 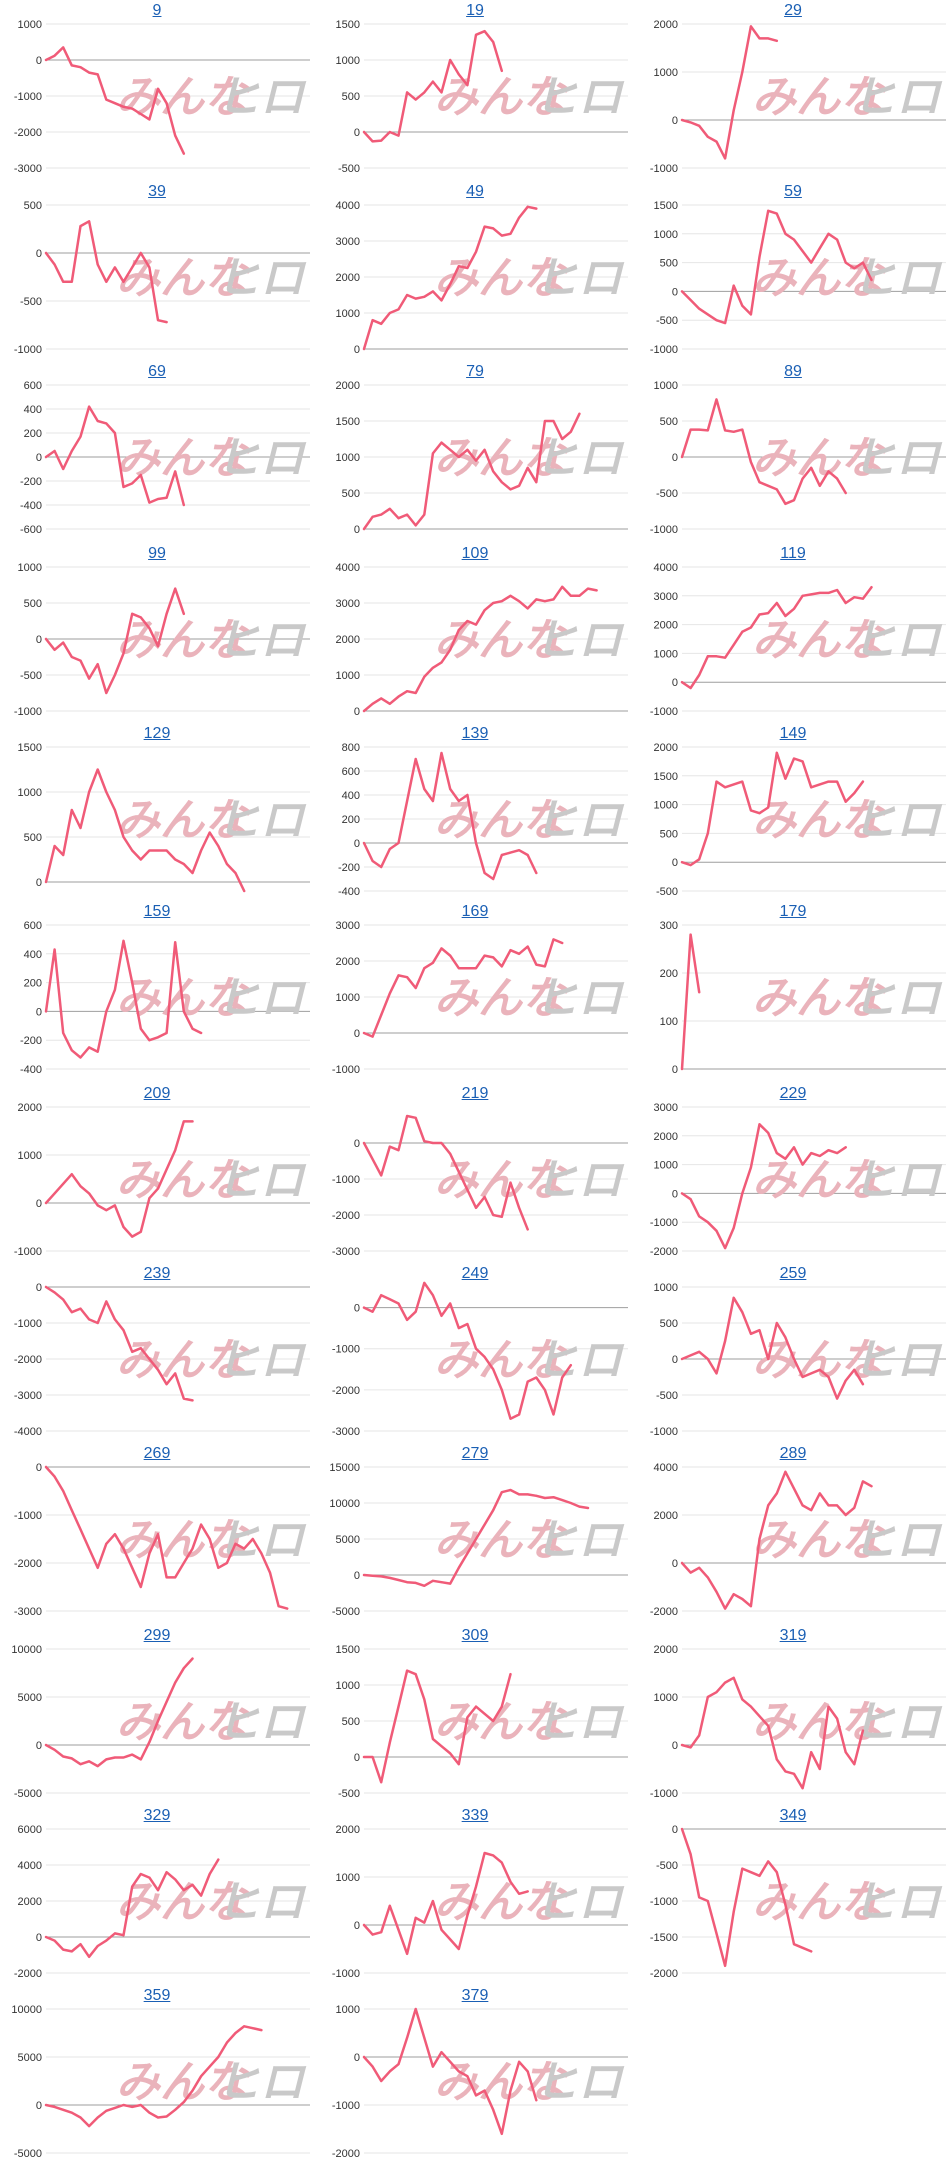 What do you see at coordinates (157, 1995) in the screenshot?
I see `chart-title-link: 359` at bounding box center [157, 1995].